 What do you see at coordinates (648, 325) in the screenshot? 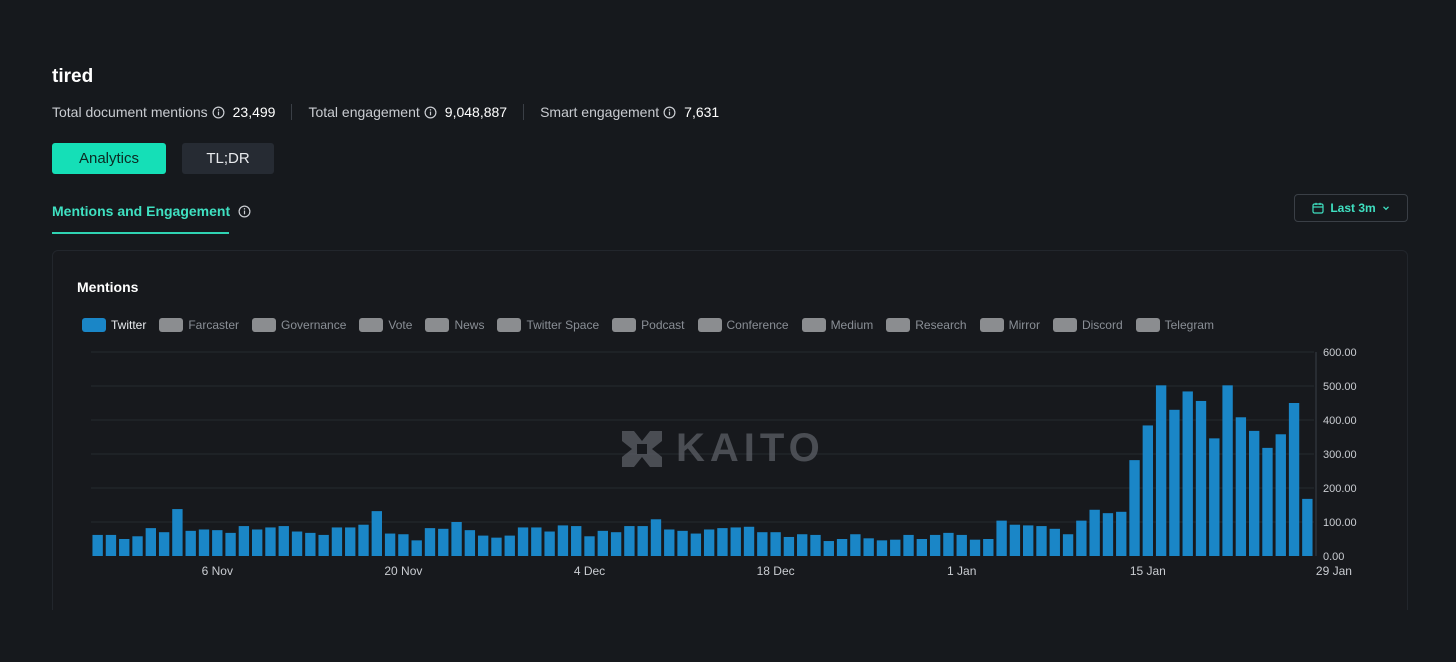
I see `legend-item-podcast: Podcast` at bounding box center [648, 325].